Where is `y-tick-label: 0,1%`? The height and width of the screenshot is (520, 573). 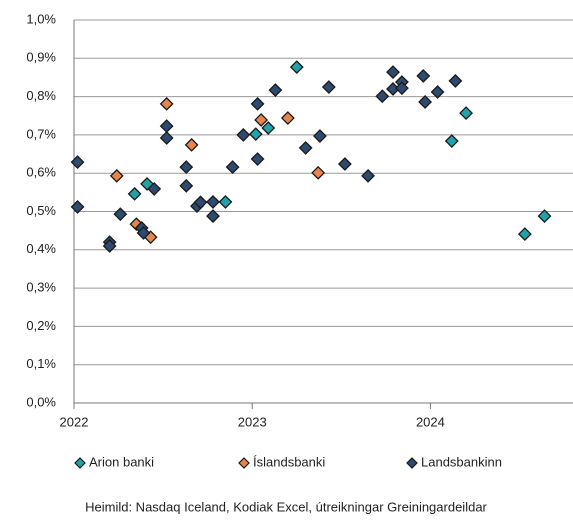
y-tick-label: 0,1% is located at coordinates (41, 363).